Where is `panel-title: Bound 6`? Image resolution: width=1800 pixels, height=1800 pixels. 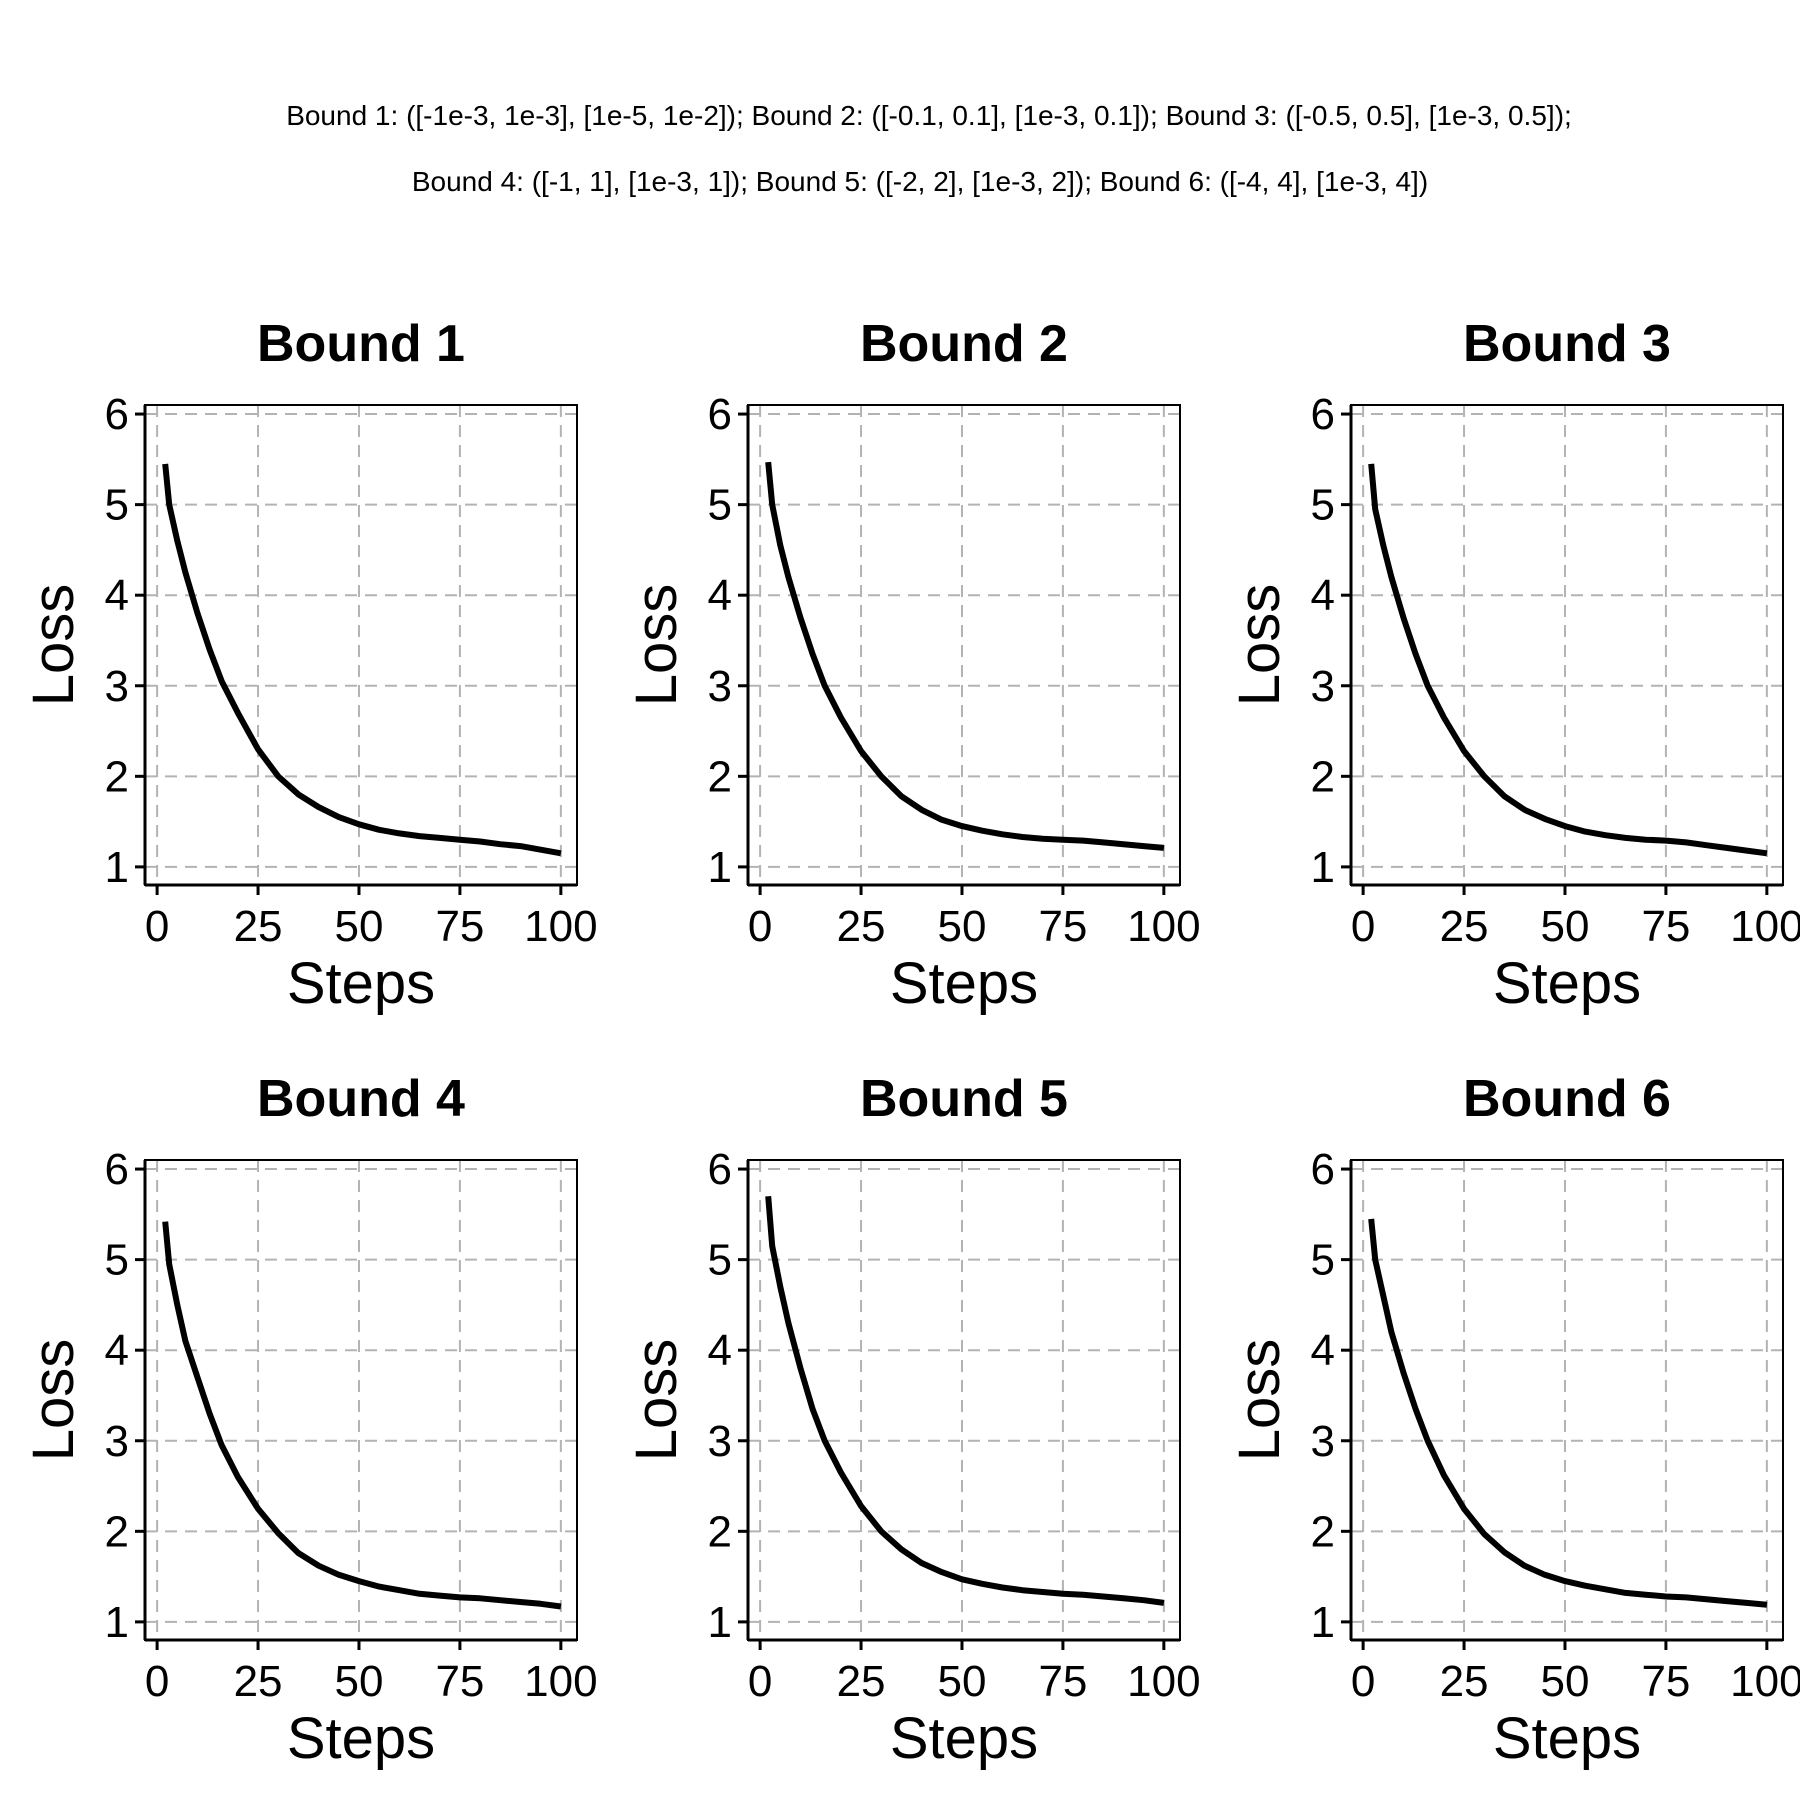
panel-title: Bound 6 is located at coordinates (1567, 1099).